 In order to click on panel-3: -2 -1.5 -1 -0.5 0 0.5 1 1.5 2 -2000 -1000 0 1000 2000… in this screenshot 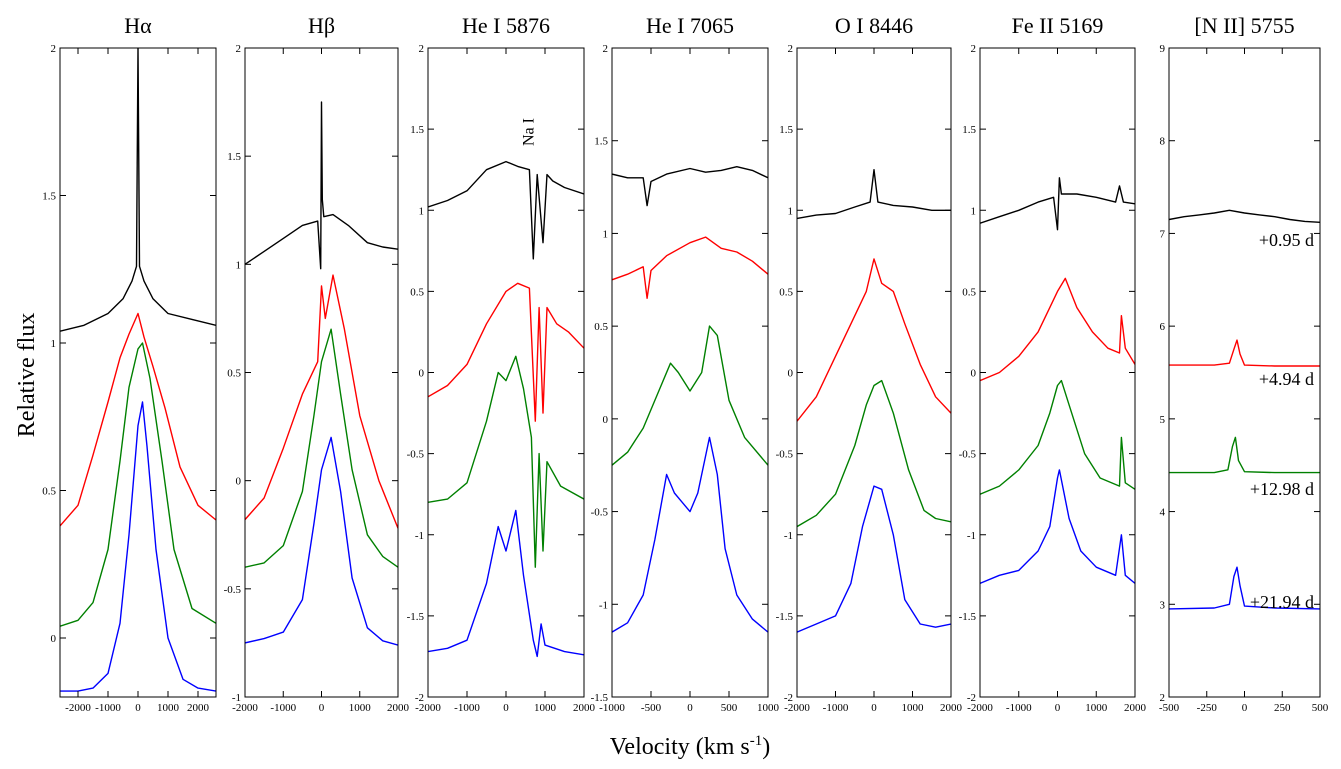, I will do `click(501, 363)`.